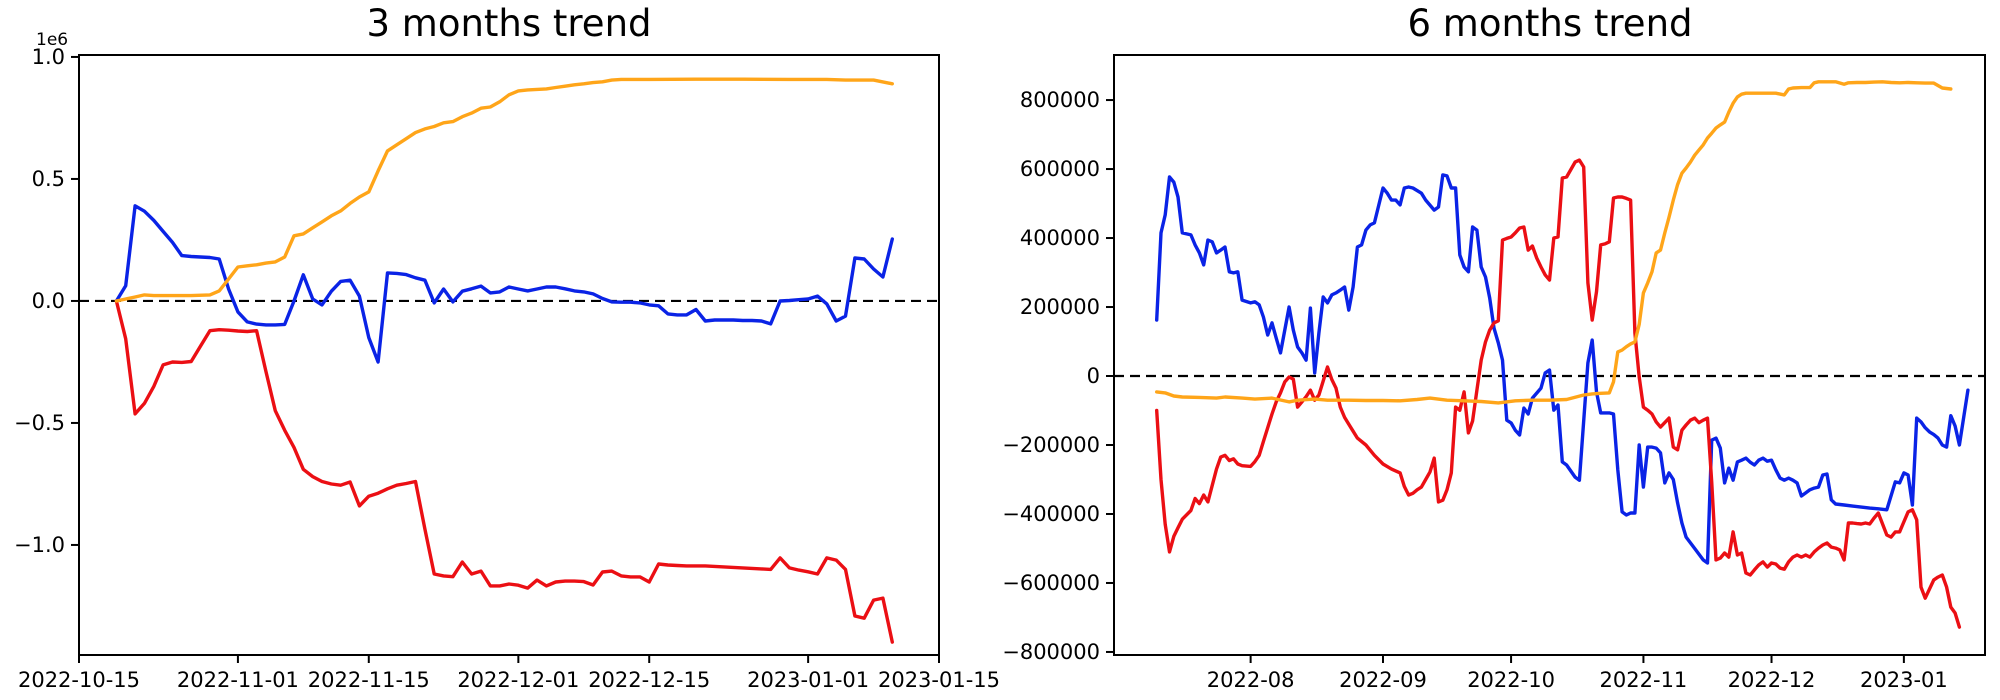 The height and width of the screenshot is (700, 2000). What do you see at coordinates (939, 680) in the screenshot?
I see `x-tick-label: 2023-01-15` at bounding box center [939, 680].